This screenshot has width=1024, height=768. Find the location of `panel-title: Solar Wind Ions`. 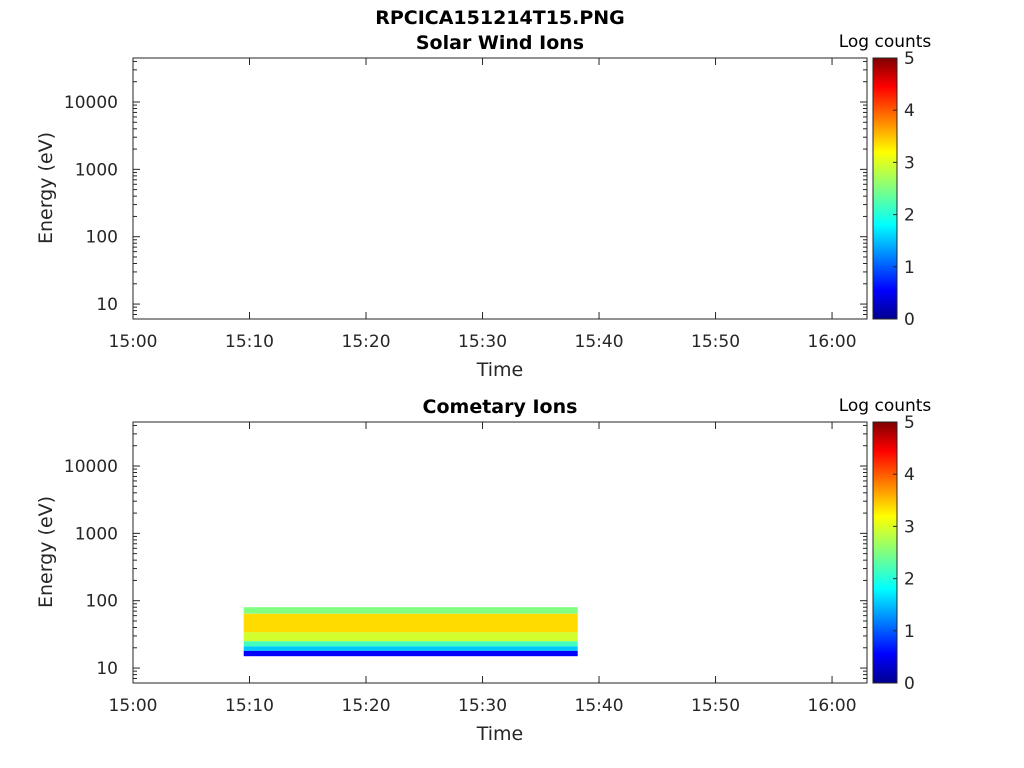

panel-title: Solar Wind Ions is located at coordinates (500, 43).